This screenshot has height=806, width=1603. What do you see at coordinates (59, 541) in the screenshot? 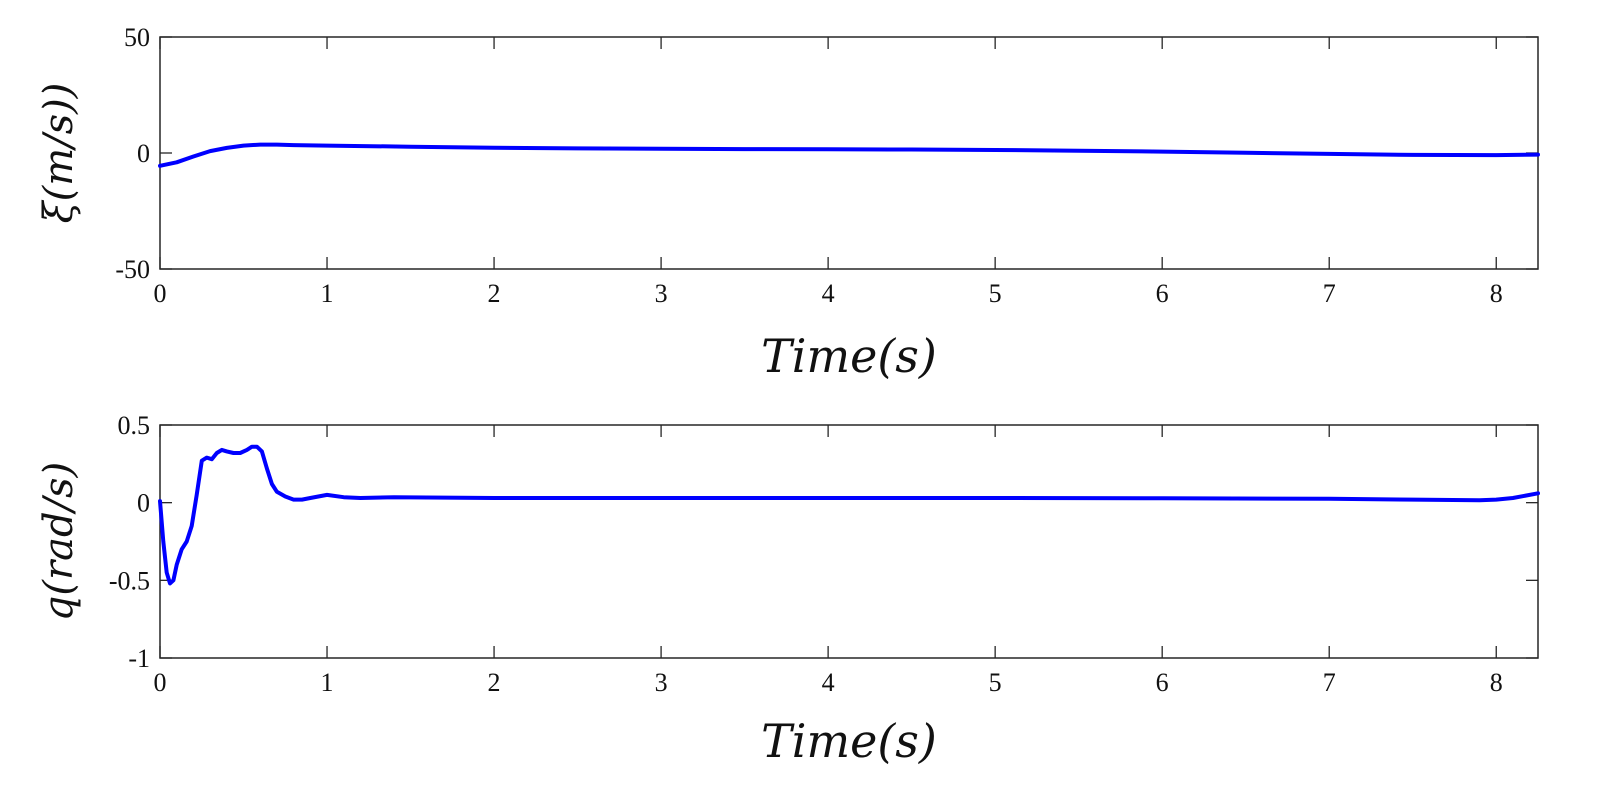
I see `y-axis-label: q(rad/s)` at bounding box center [59, 541].